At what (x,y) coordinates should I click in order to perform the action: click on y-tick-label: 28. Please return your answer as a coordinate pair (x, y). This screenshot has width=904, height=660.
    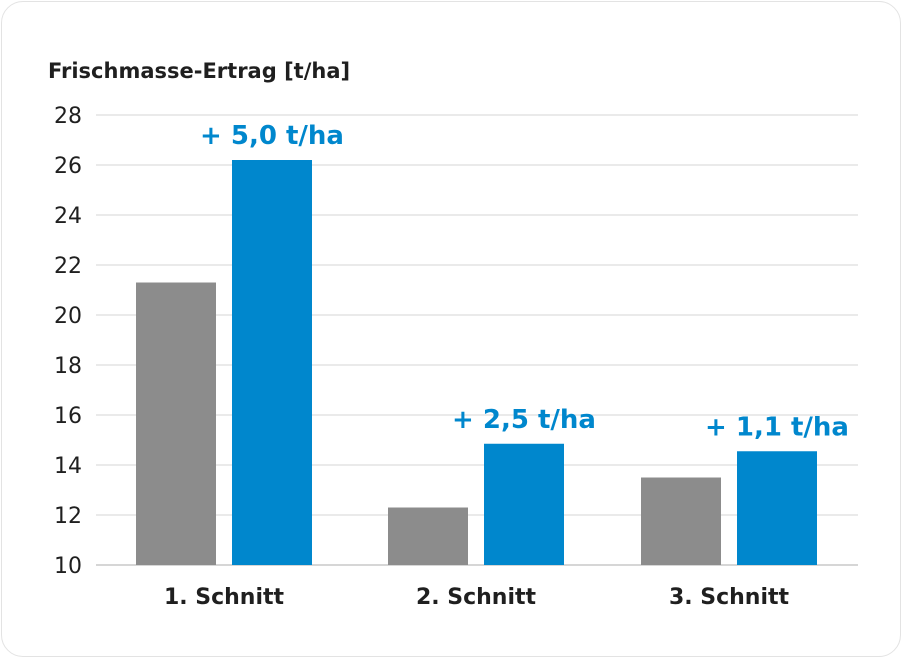
    Looking at the image, I should click on (68, 116).